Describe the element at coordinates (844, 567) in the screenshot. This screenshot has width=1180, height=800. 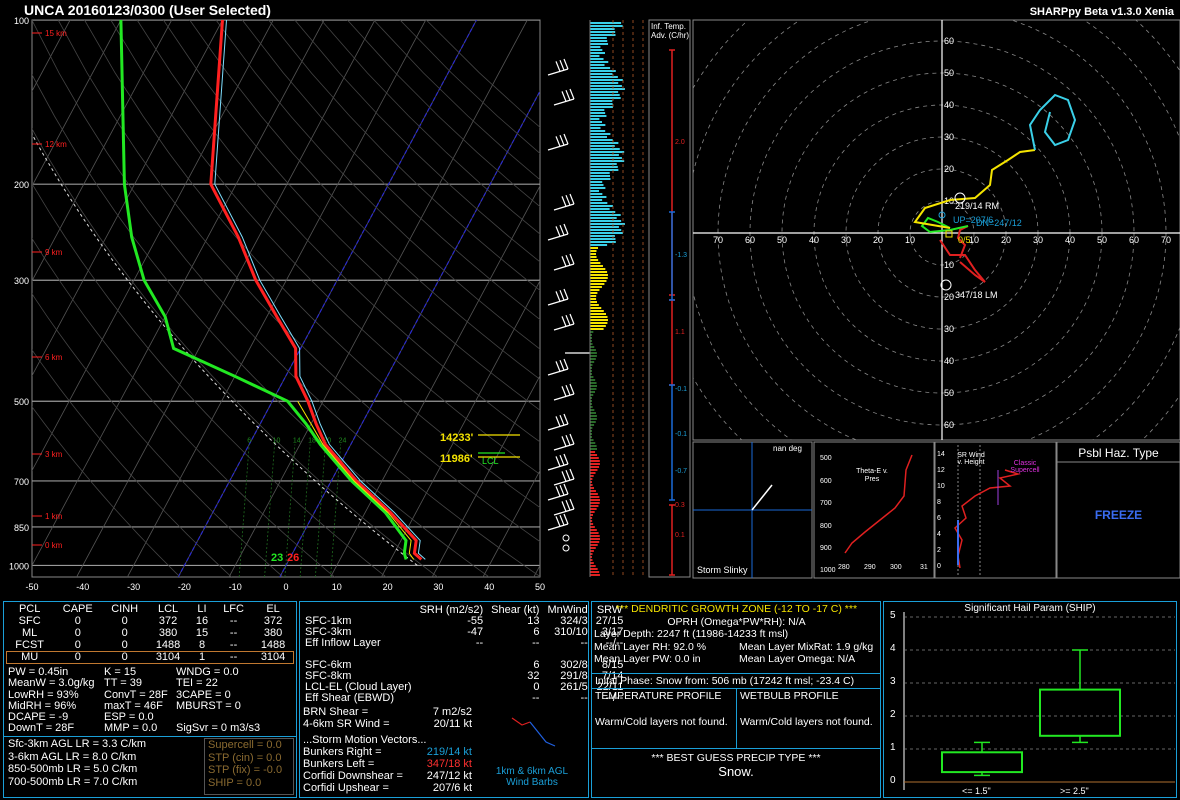
I see `thetae-x-tick: 280` at that location.